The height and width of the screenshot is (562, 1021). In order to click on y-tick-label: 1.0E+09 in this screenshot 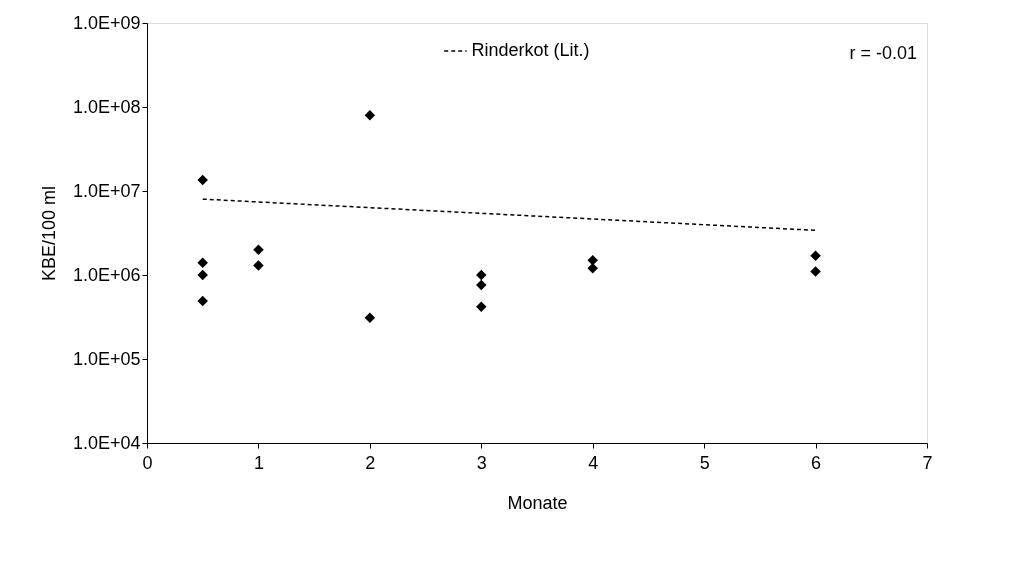, I will do `click(106, 22)`.